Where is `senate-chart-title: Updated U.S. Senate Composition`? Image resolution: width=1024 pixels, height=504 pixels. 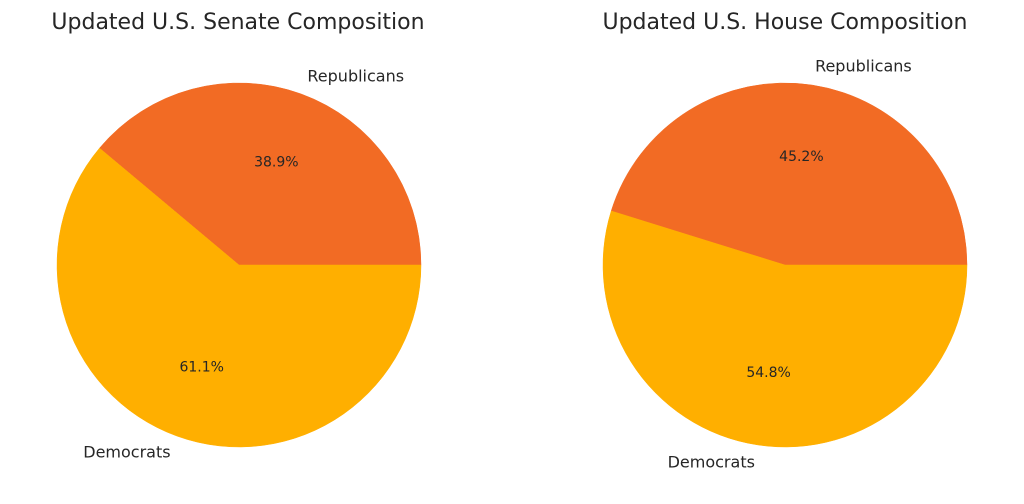
senate-chart-title: Updated U.S. Senate Composition is located at coordinates (237, 22).